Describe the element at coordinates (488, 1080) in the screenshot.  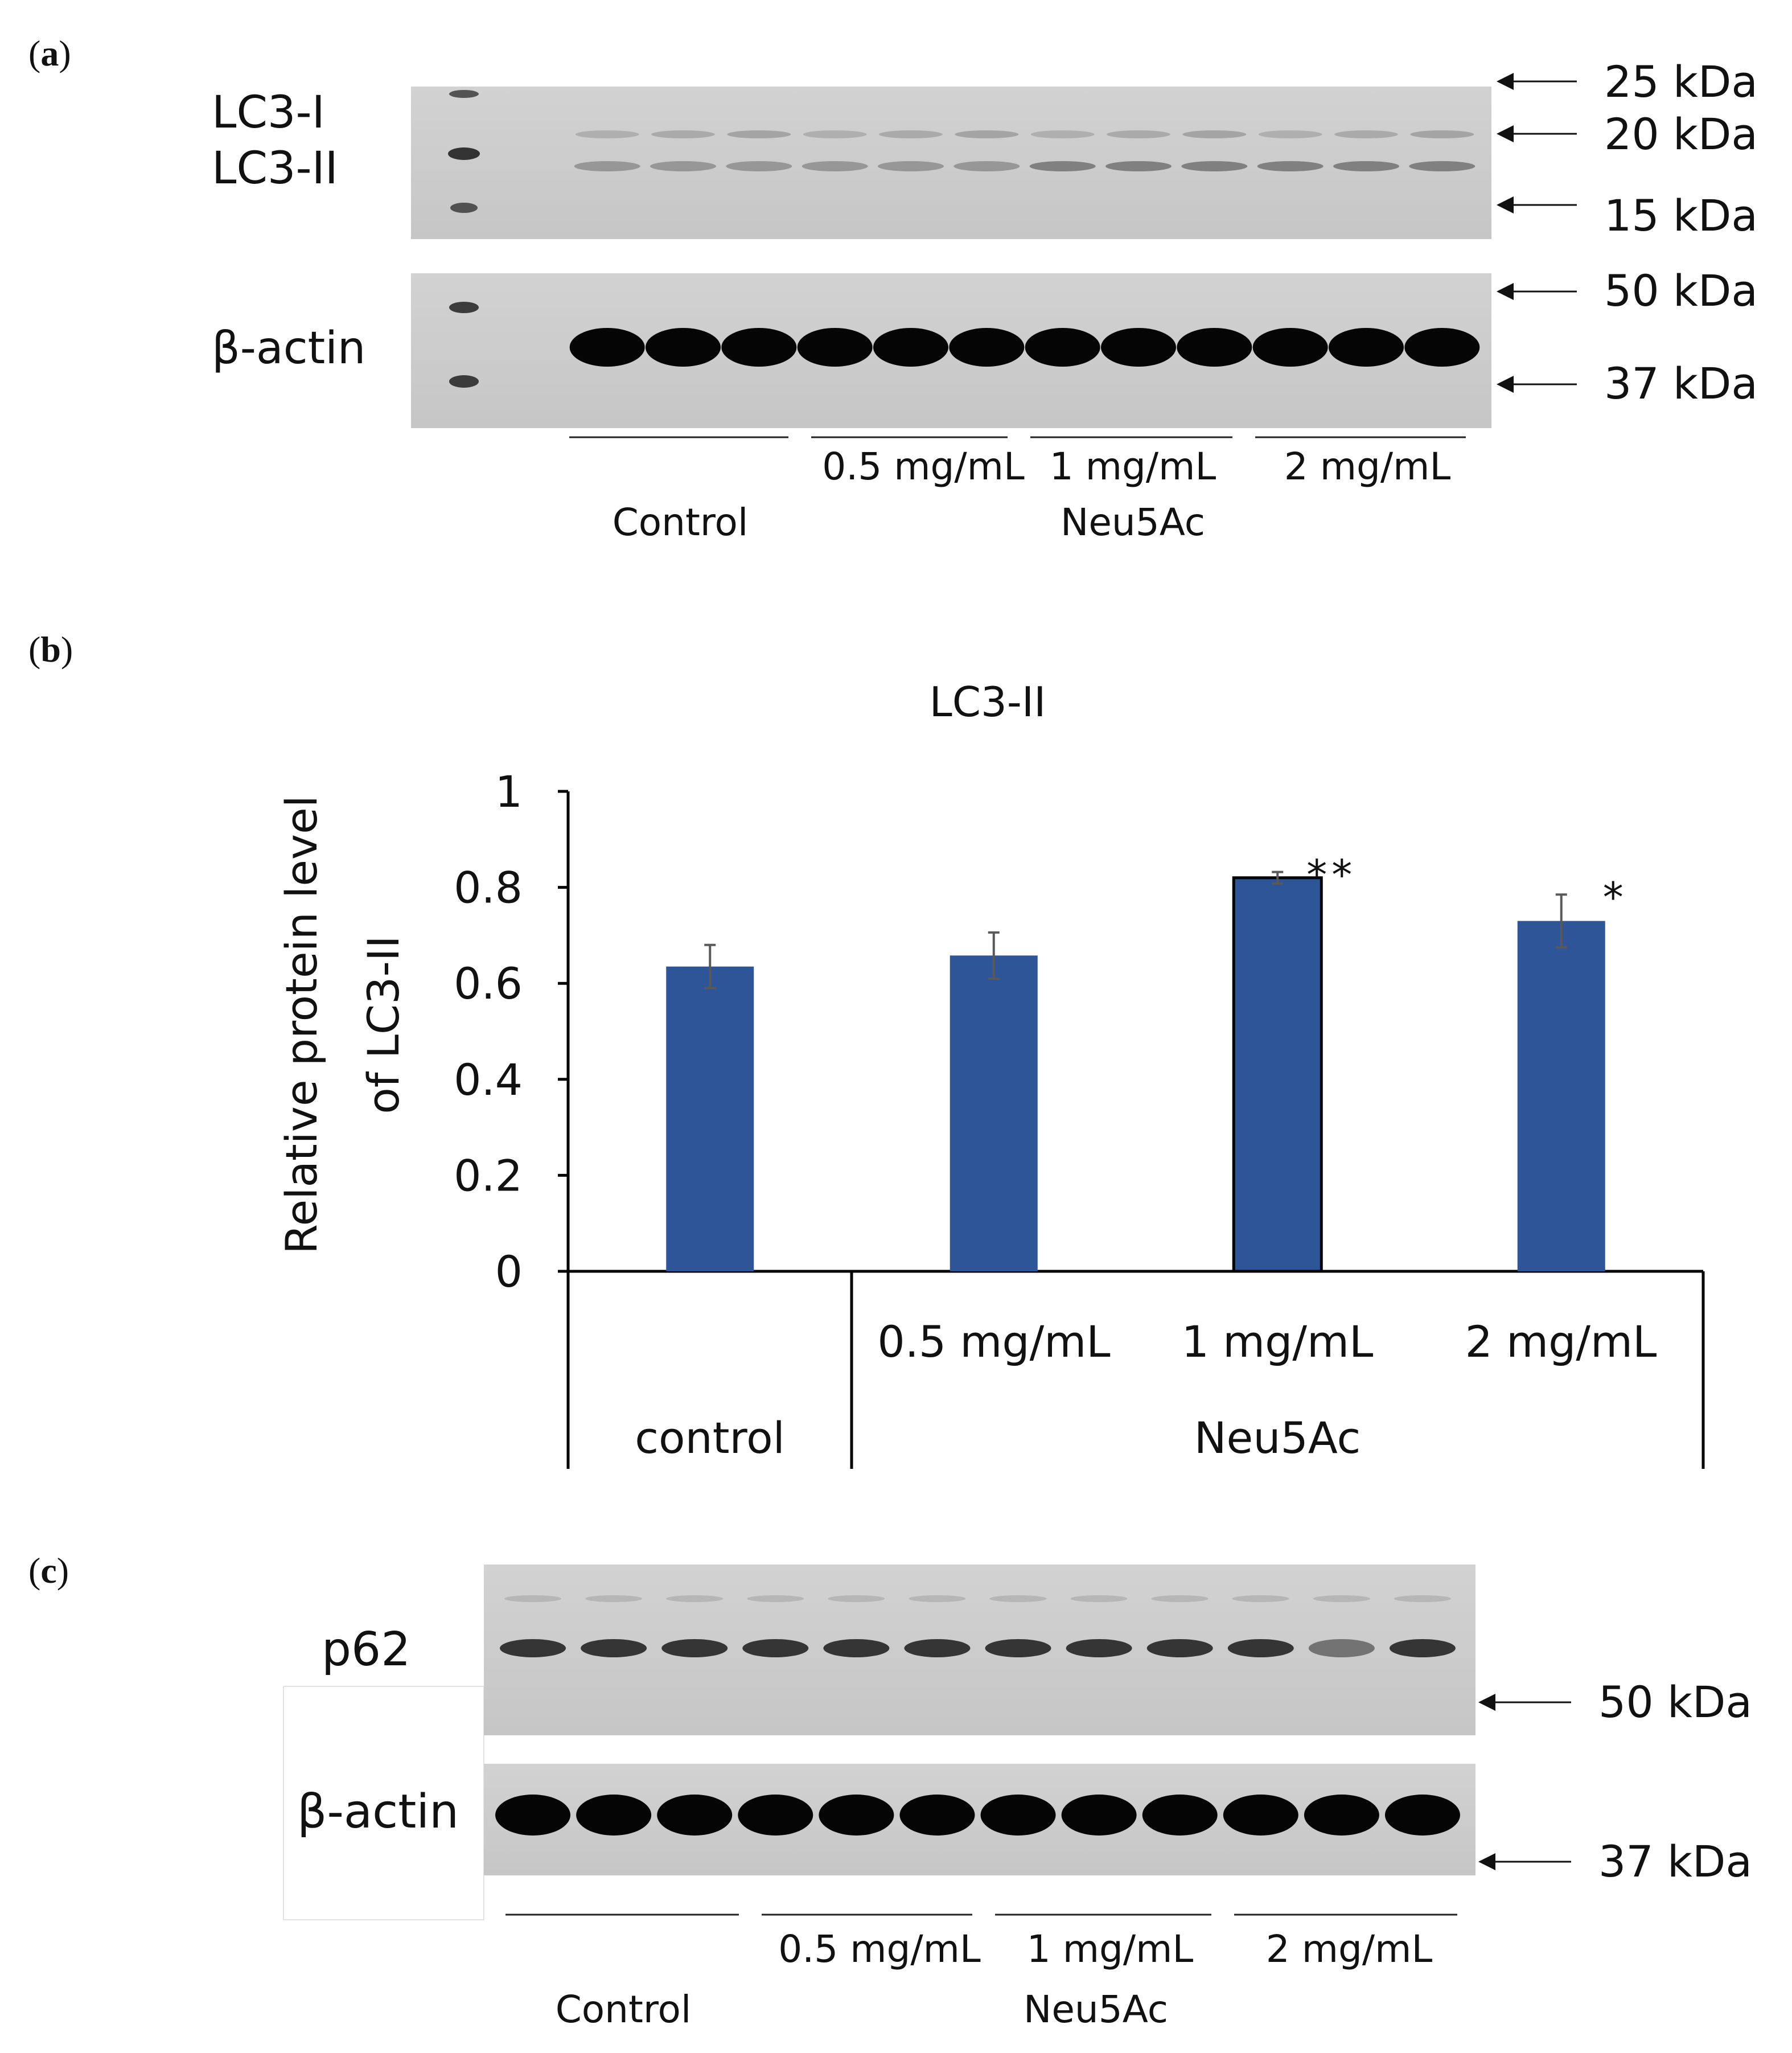
I see `y-tick-label: 0.4` at that location.